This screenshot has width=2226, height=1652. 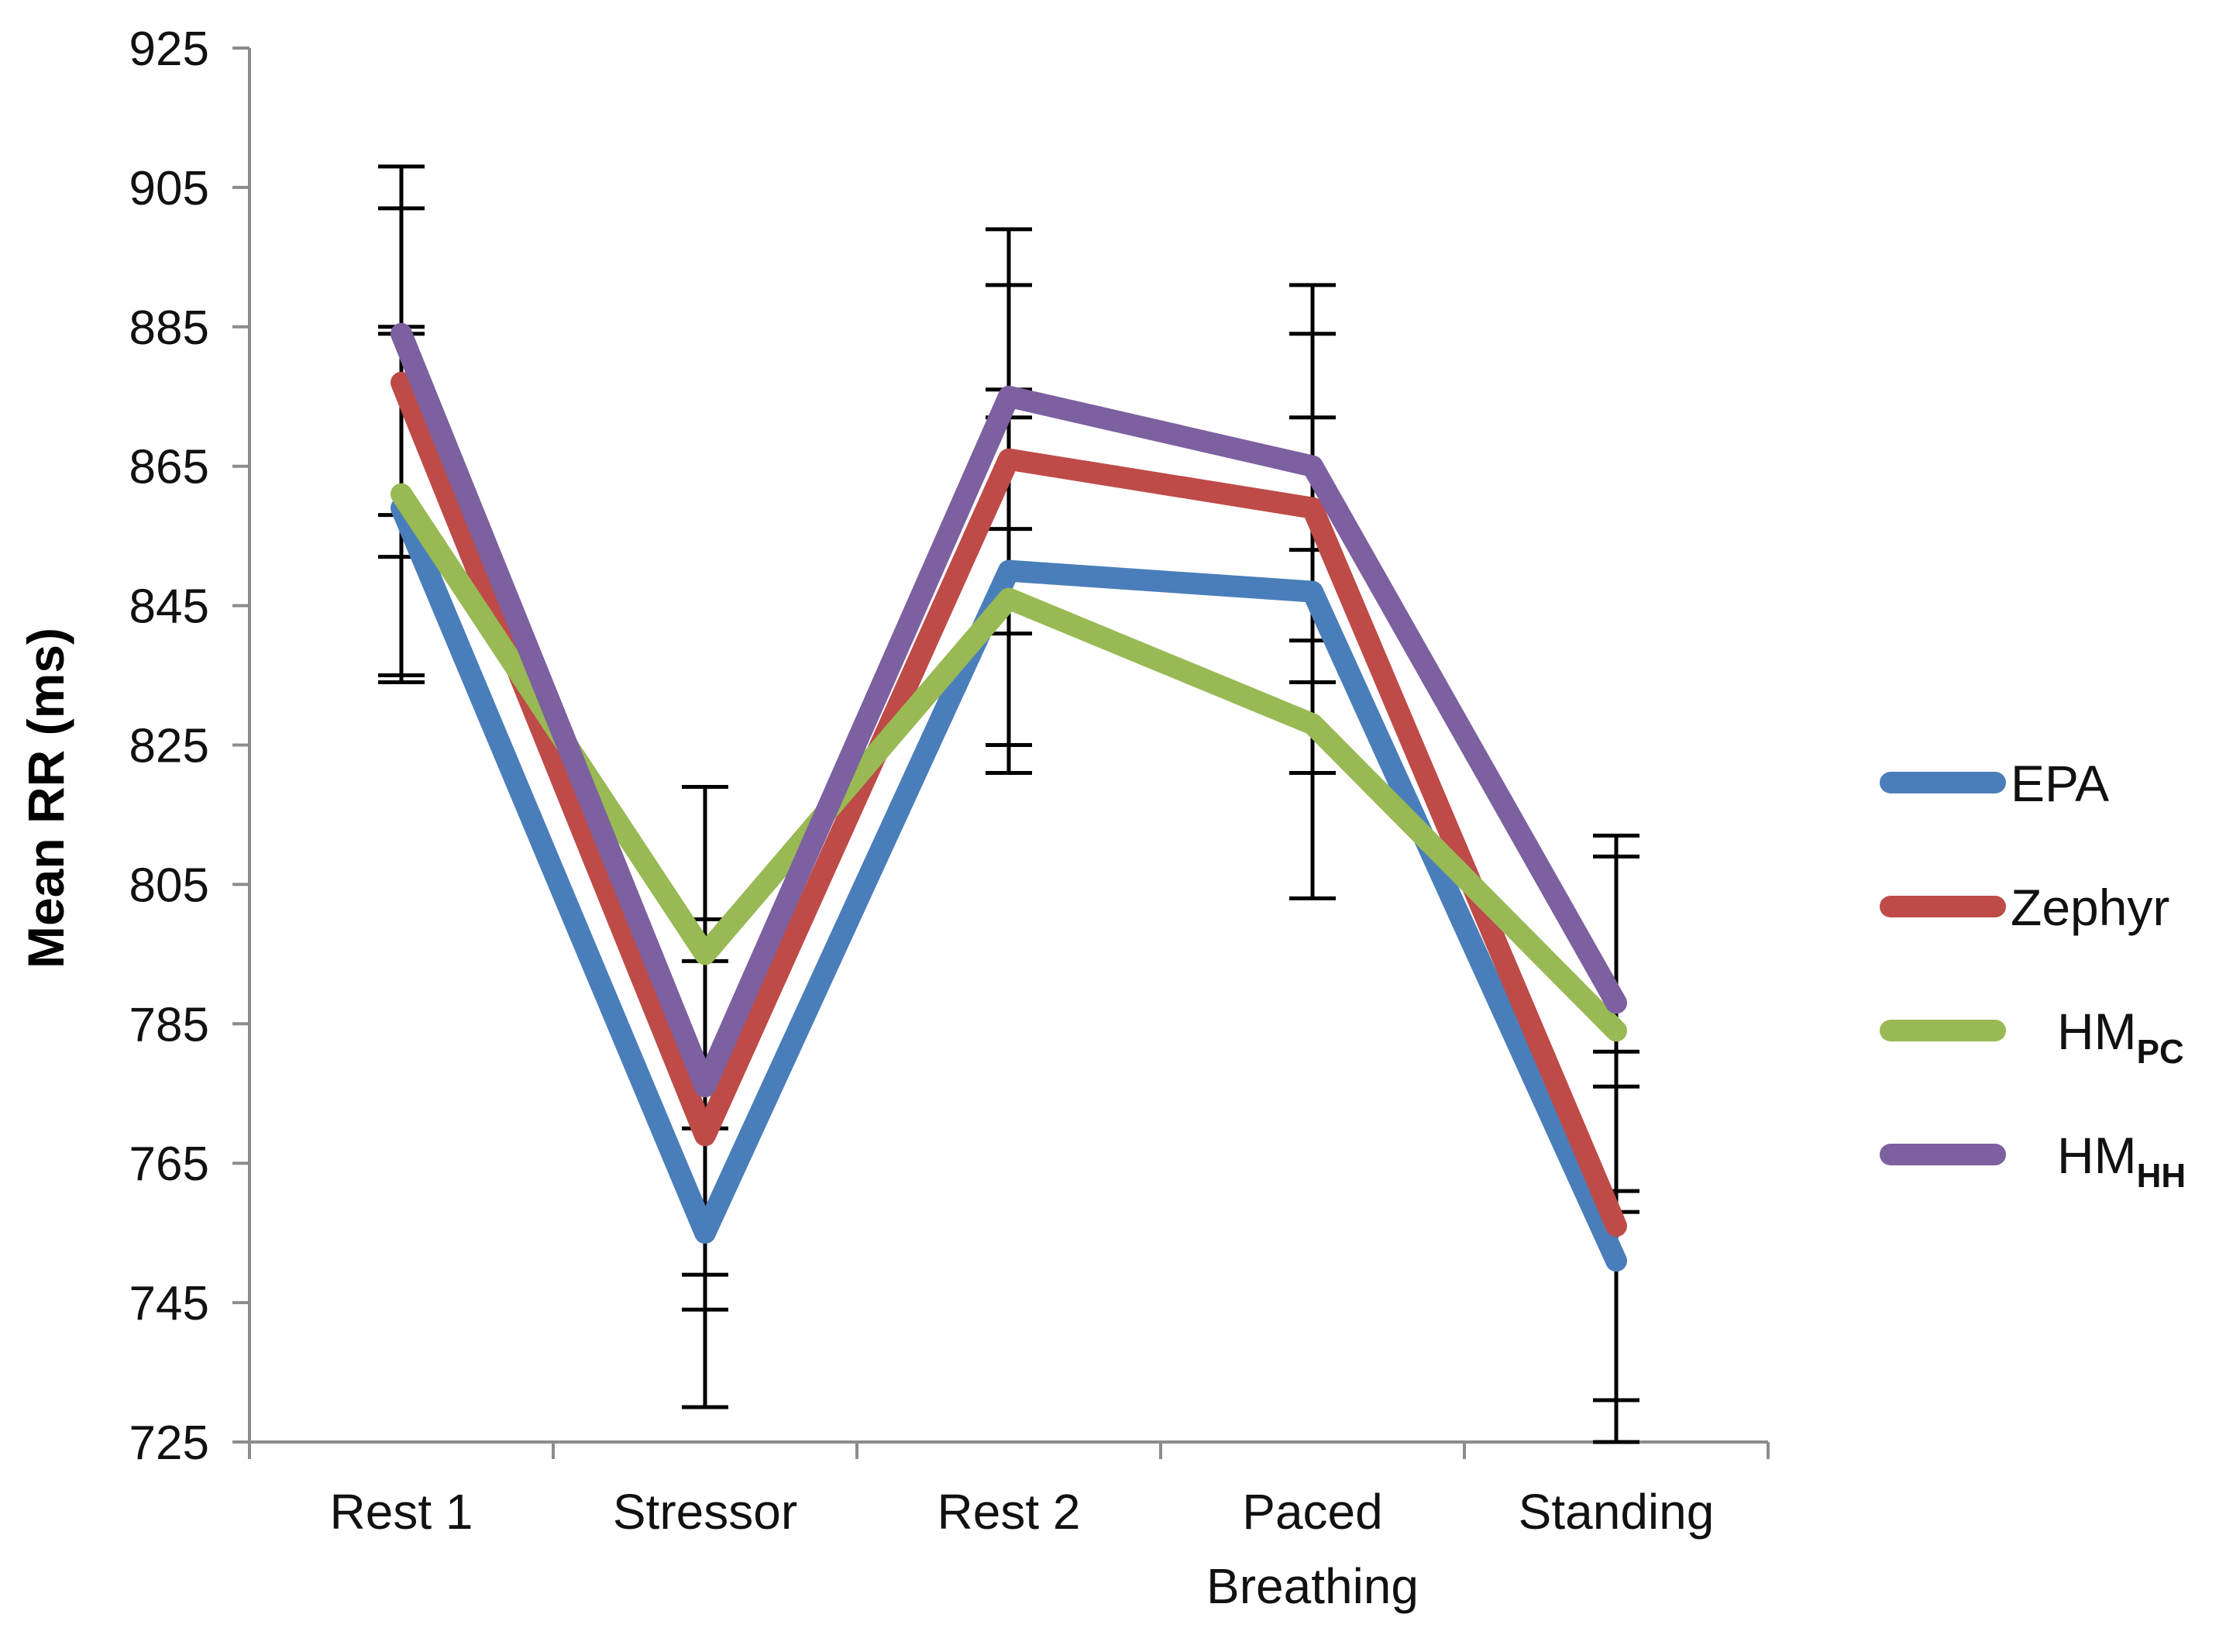 What do you see at coordinates (2090, 907) in the screenshot?
I see `legend-label: Zephyr` at bounding box center [2090, 907].